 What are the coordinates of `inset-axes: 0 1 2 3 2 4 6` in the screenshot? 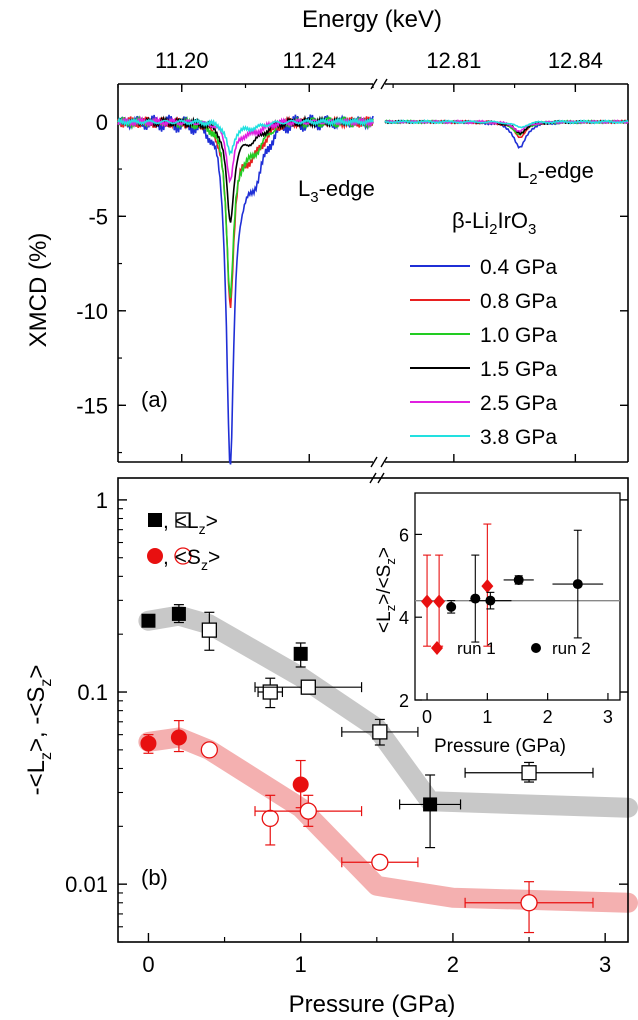 It's located at (510, 609).